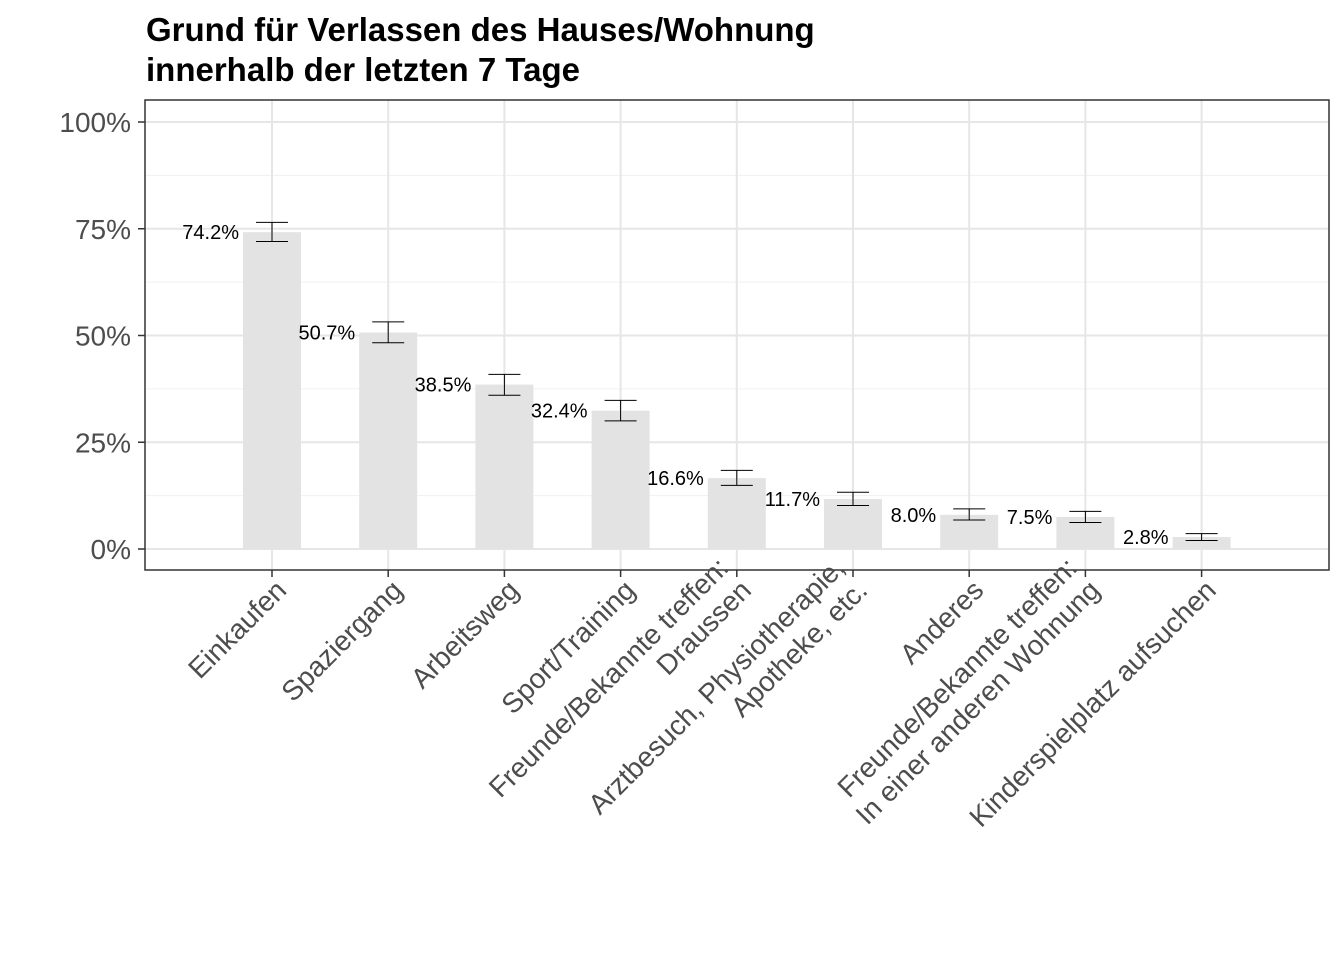 The image size is (1344, 960). I want to click on y-tick-label: 100%, so click(95, 122).